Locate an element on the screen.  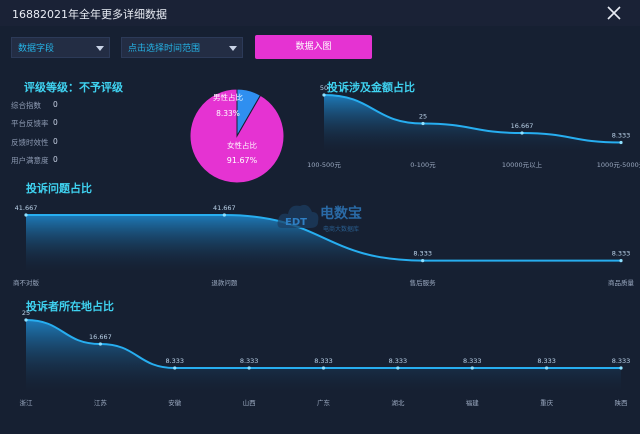
watermark-cloud-icon: EDT 电数宝 电商大数据库 is located at coordinates (319, 218).